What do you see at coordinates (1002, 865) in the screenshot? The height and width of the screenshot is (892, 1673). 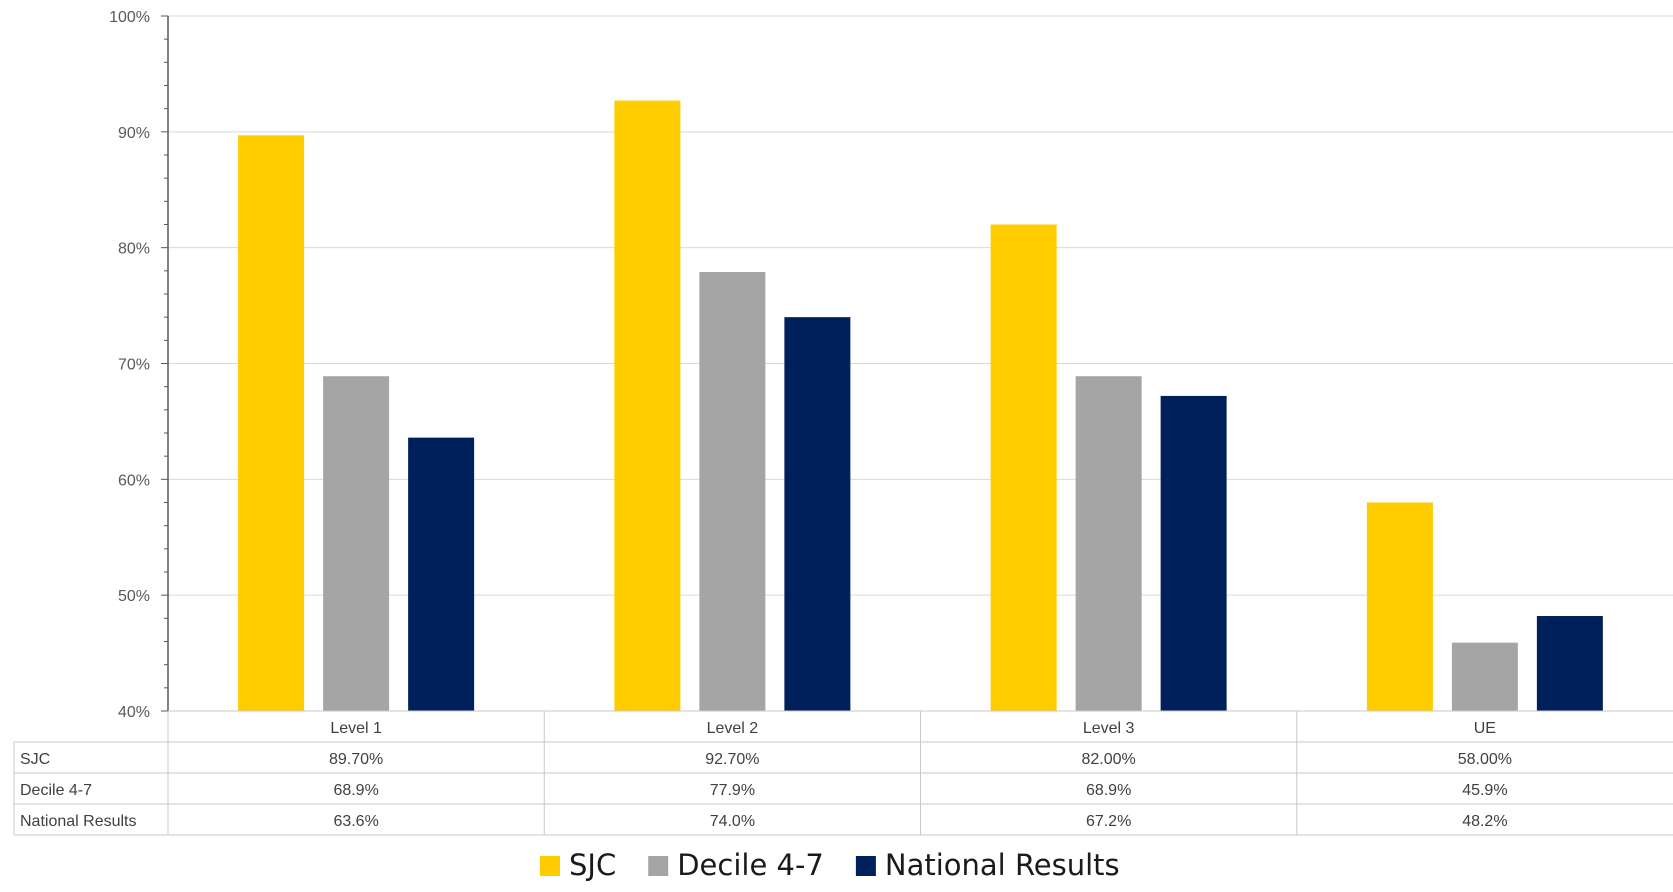 I see `legend-entry: National Results` at bounding box center [1002, 865].